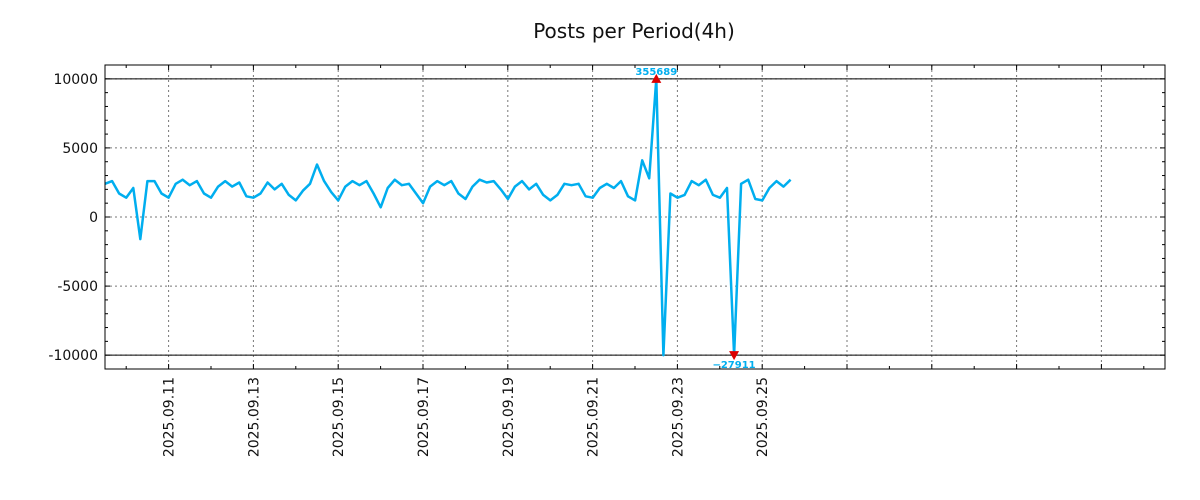 The width and height of the screenshot is (1200, 500). I want to click on x-tick-label: 2025.09.13, so click(254, 417).